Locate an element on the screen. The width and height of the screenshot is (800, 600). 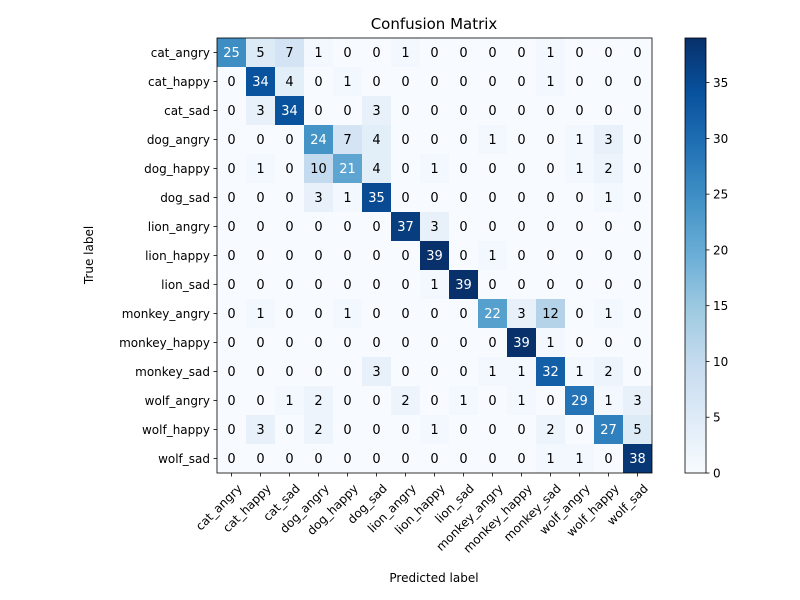
cell-value-label: 3 is located at coordinates (376, 372).